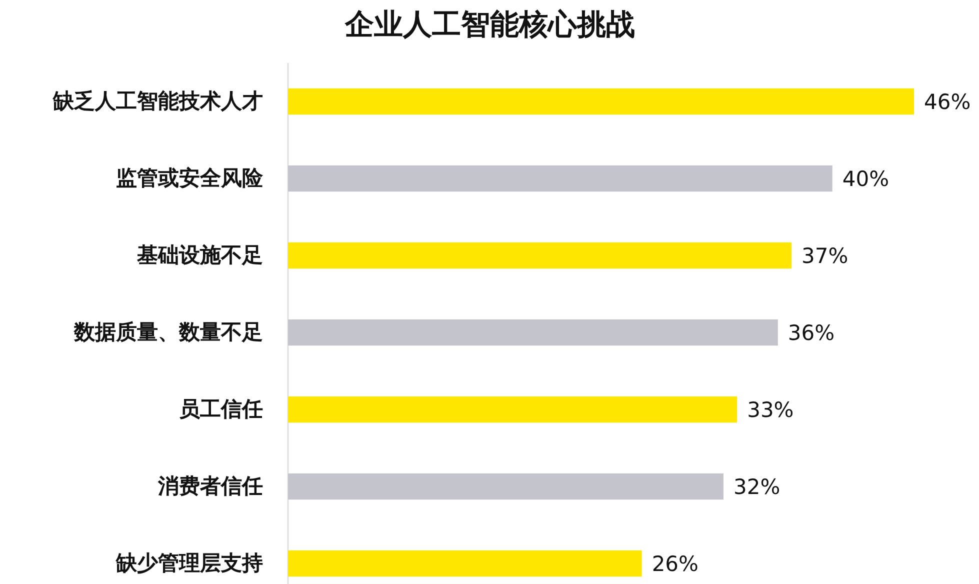  Describe the element at coordinates (825, 256) in the screenshot. I see `data-label: 37%` at that location.